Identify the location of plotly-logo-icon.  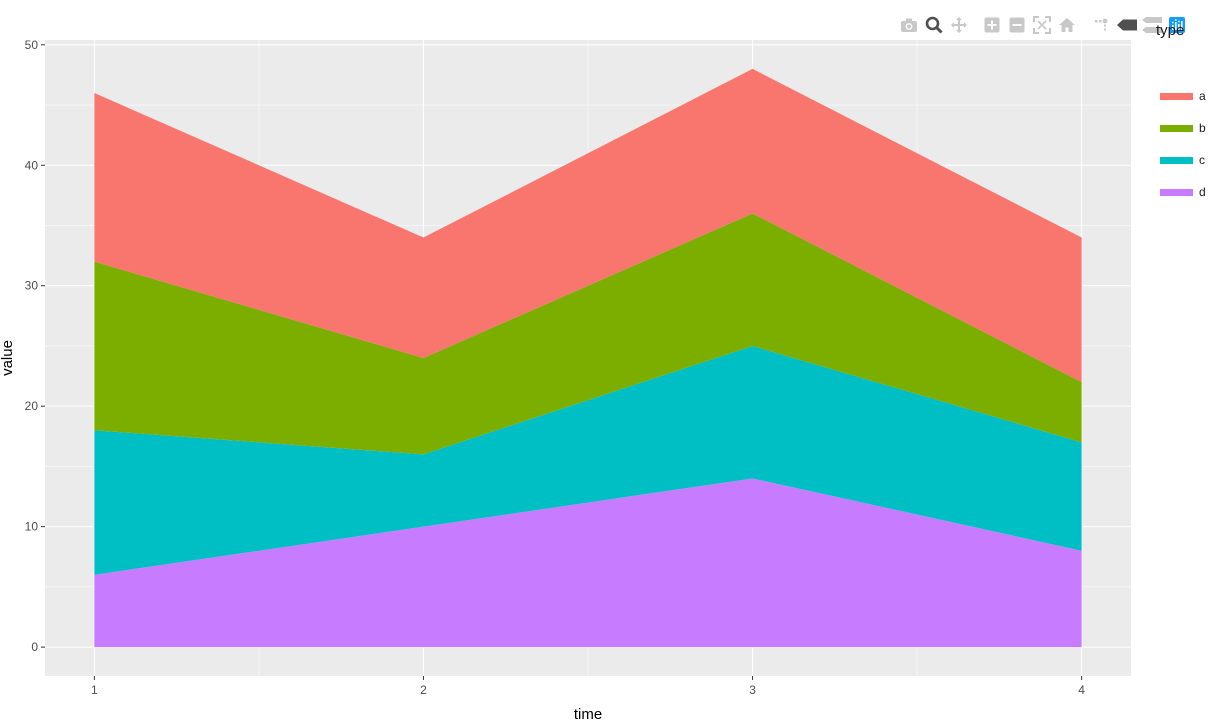
(1176, 25).